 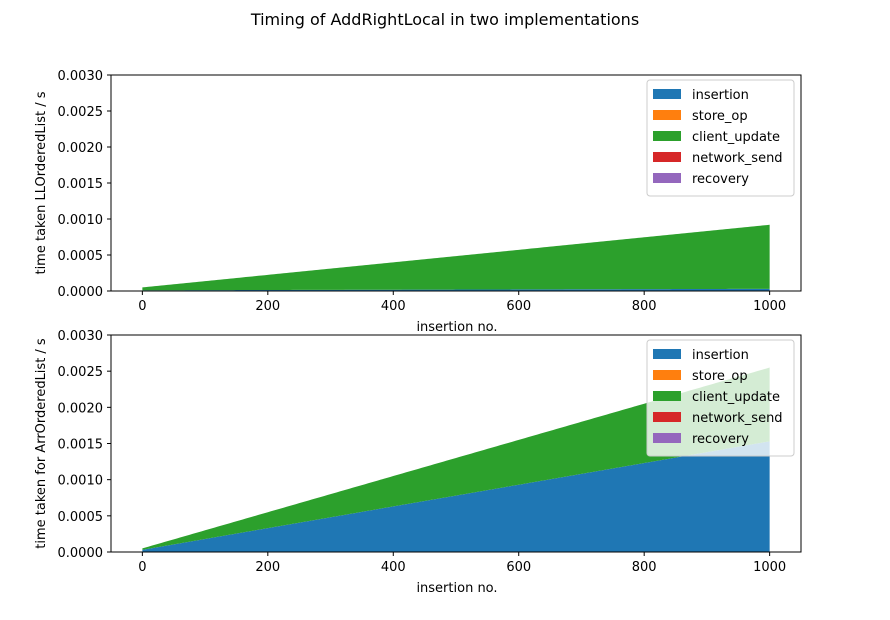 I want to click on y-axis-label: time taken for ArrOrderedList / s, so click(x=41, y=443).